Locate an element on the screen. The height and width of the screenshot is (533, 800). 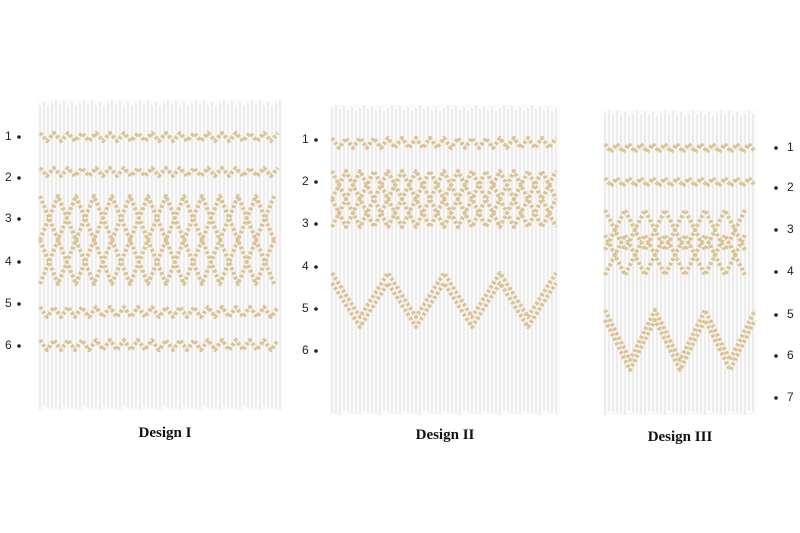
design-caption: Design II is located at coordinates (445, 435).